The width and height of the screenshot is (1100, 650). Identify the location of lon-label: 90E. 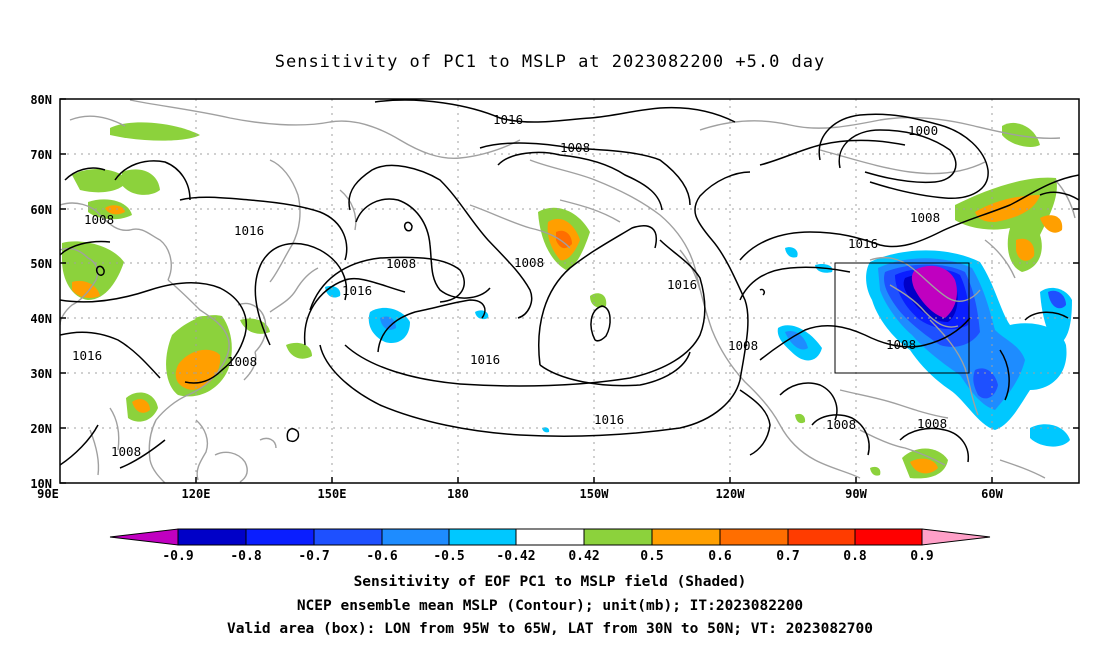
(48, 494).